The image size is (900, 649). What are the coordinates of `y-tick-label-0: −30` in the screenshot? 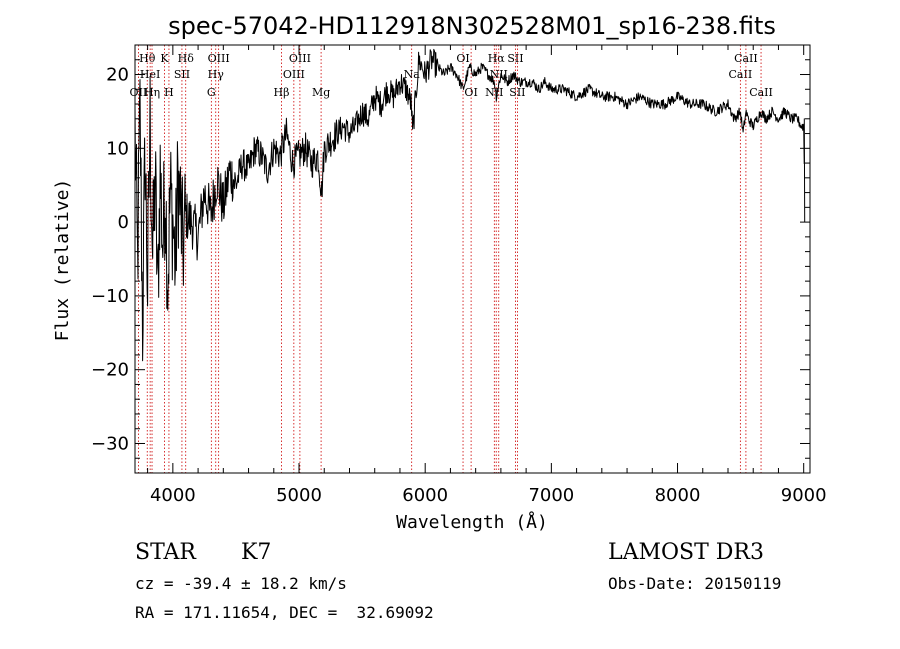 It's located at (110, 443).